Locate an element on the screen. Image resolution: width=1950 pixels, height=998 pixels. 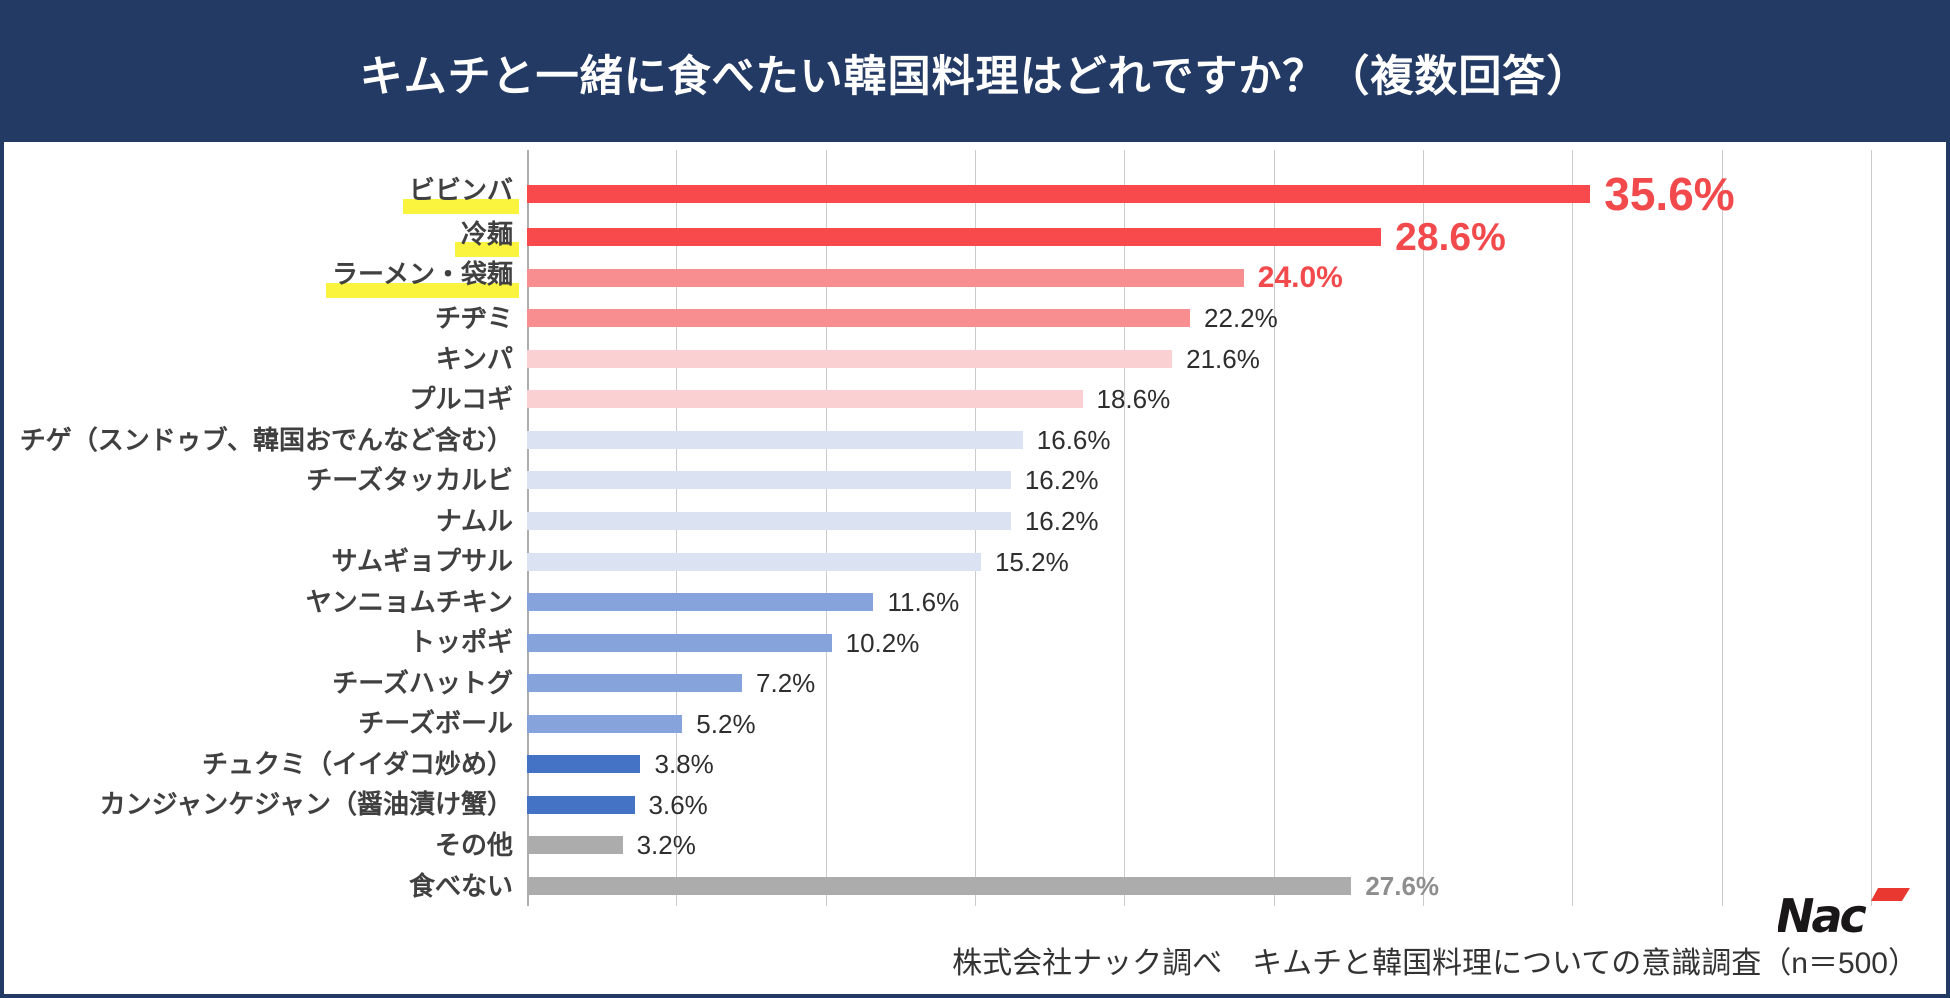
chart-row: プルコギ 18.6% is located at coordinates (1140, 399).